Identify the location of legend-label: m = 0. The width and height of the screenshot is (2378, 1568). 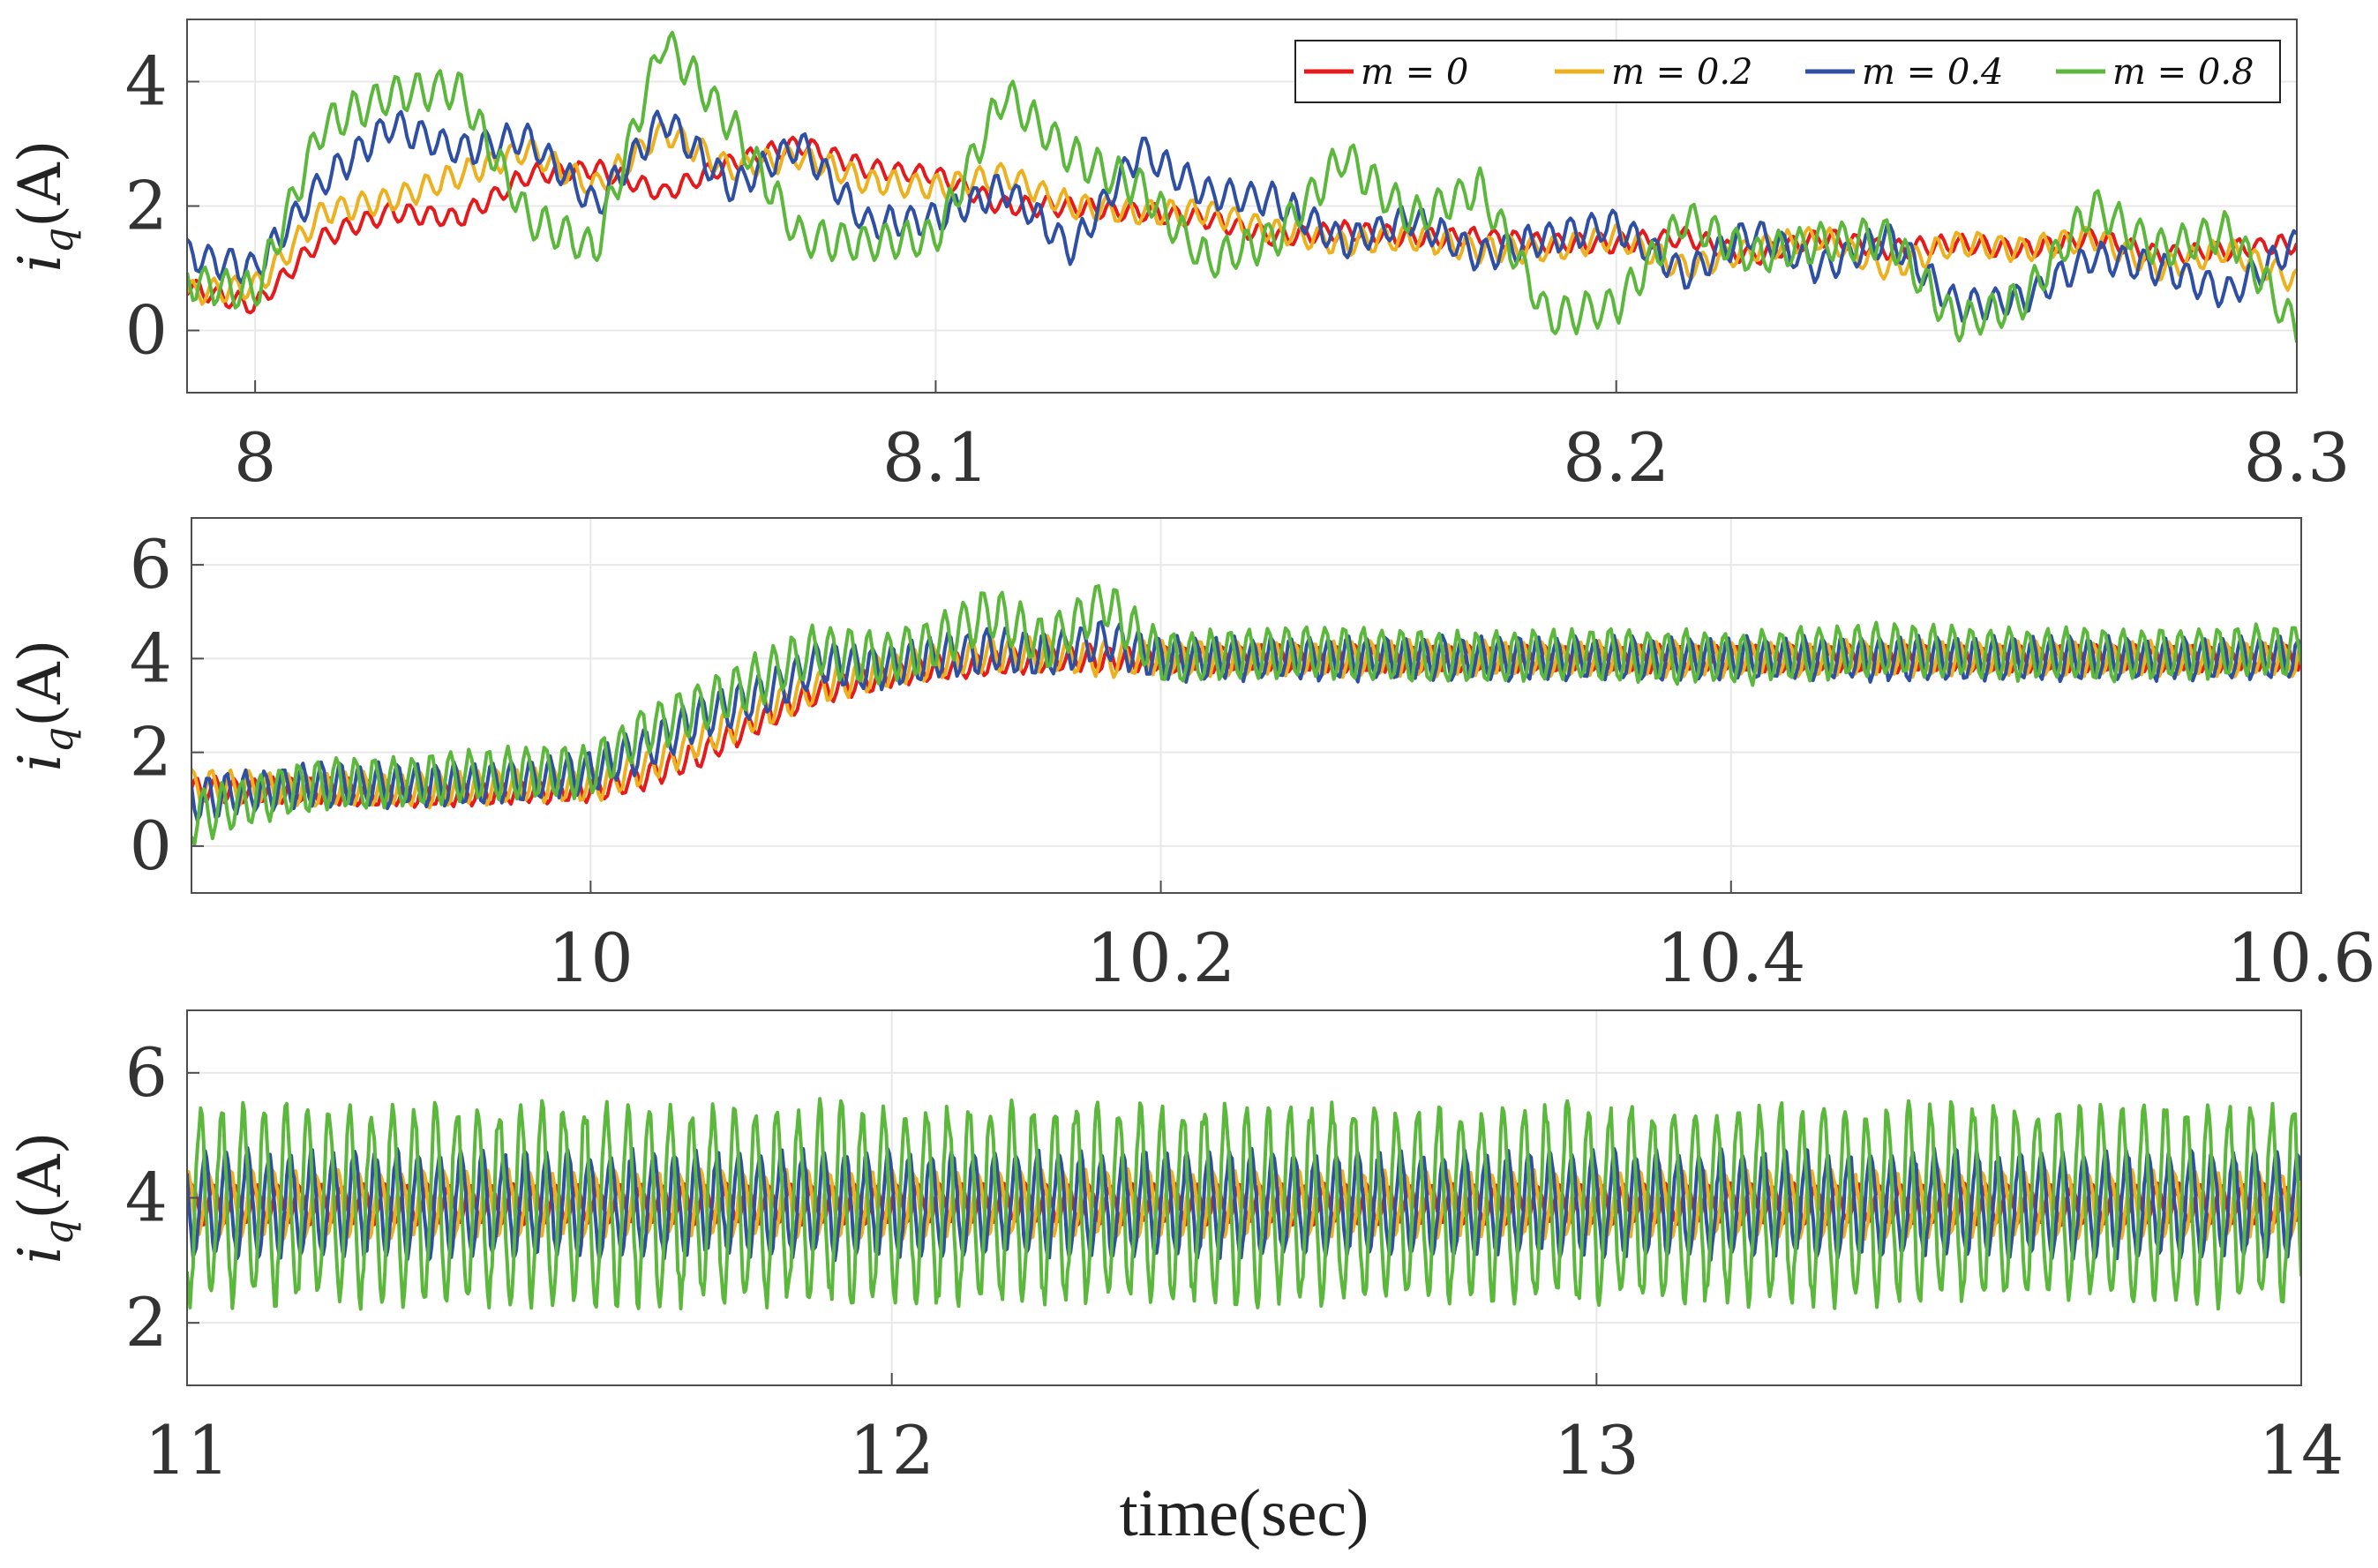
(1414, 72).